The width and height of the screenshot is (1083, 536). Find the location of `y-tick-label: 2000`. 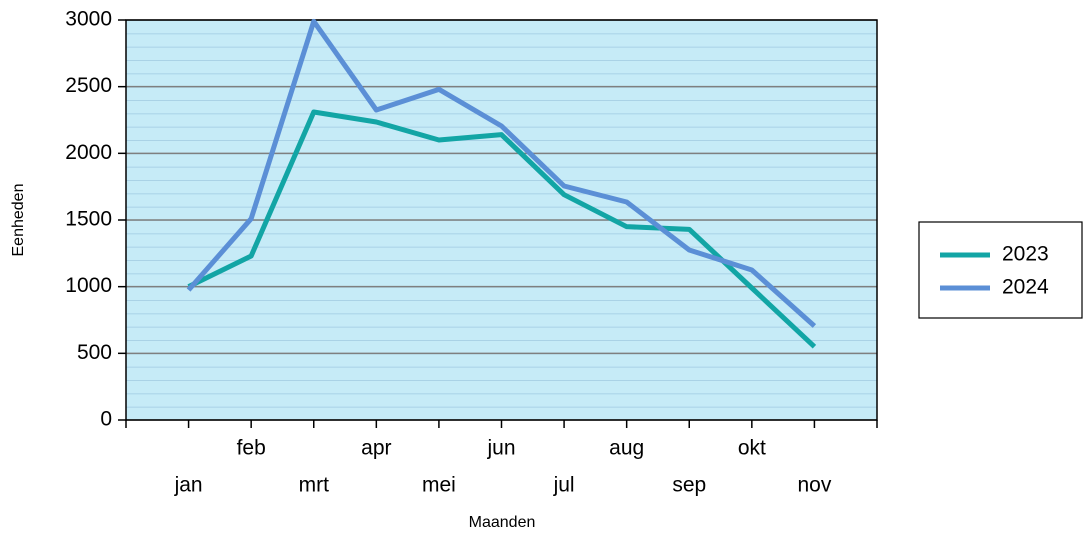

y-tick-label: 2000 is located at coordinates (88, 152).